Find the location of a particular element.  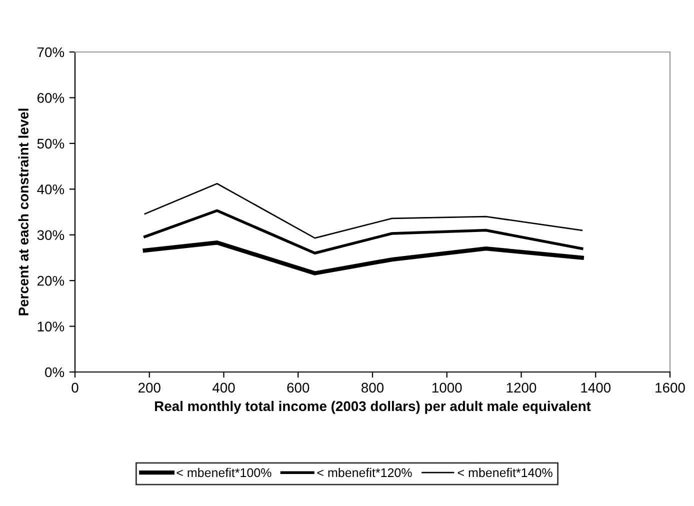

y-tick-label: 70% is located at coordinates (51, 52).